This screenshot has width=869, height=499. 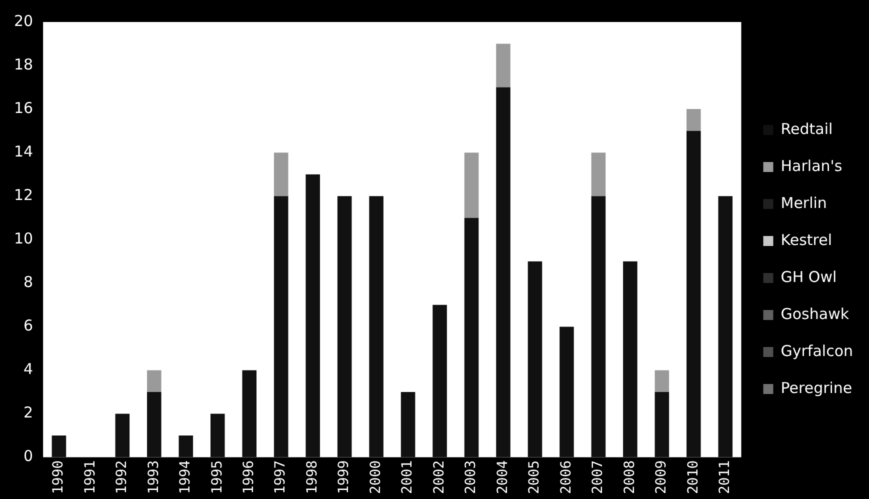 I want to click on x-tick-label: 1996, so click(x=249, y=477).